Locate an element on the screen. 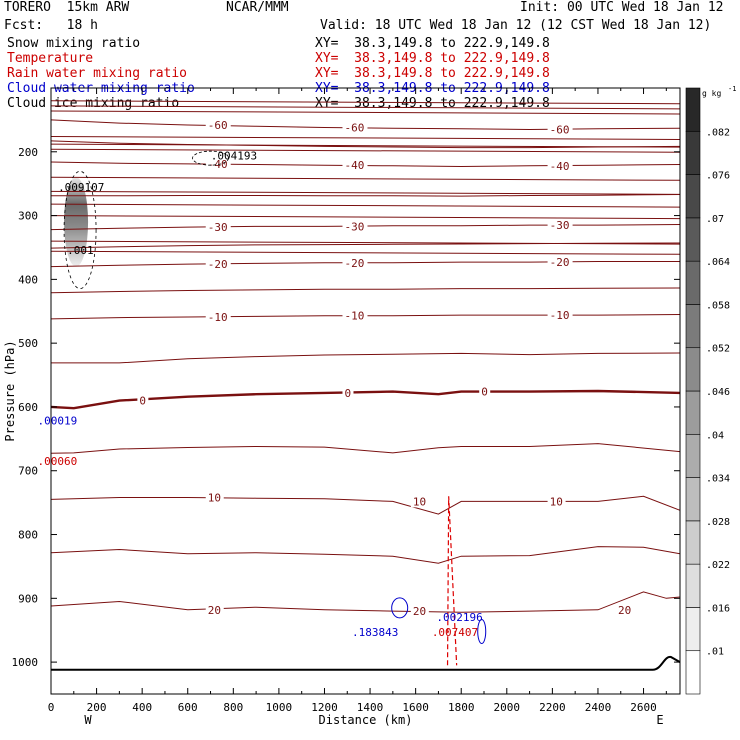 The width and height of the screenshot is (740, 740). x-tick-label: 1600 is located at coordinates (415, 707).